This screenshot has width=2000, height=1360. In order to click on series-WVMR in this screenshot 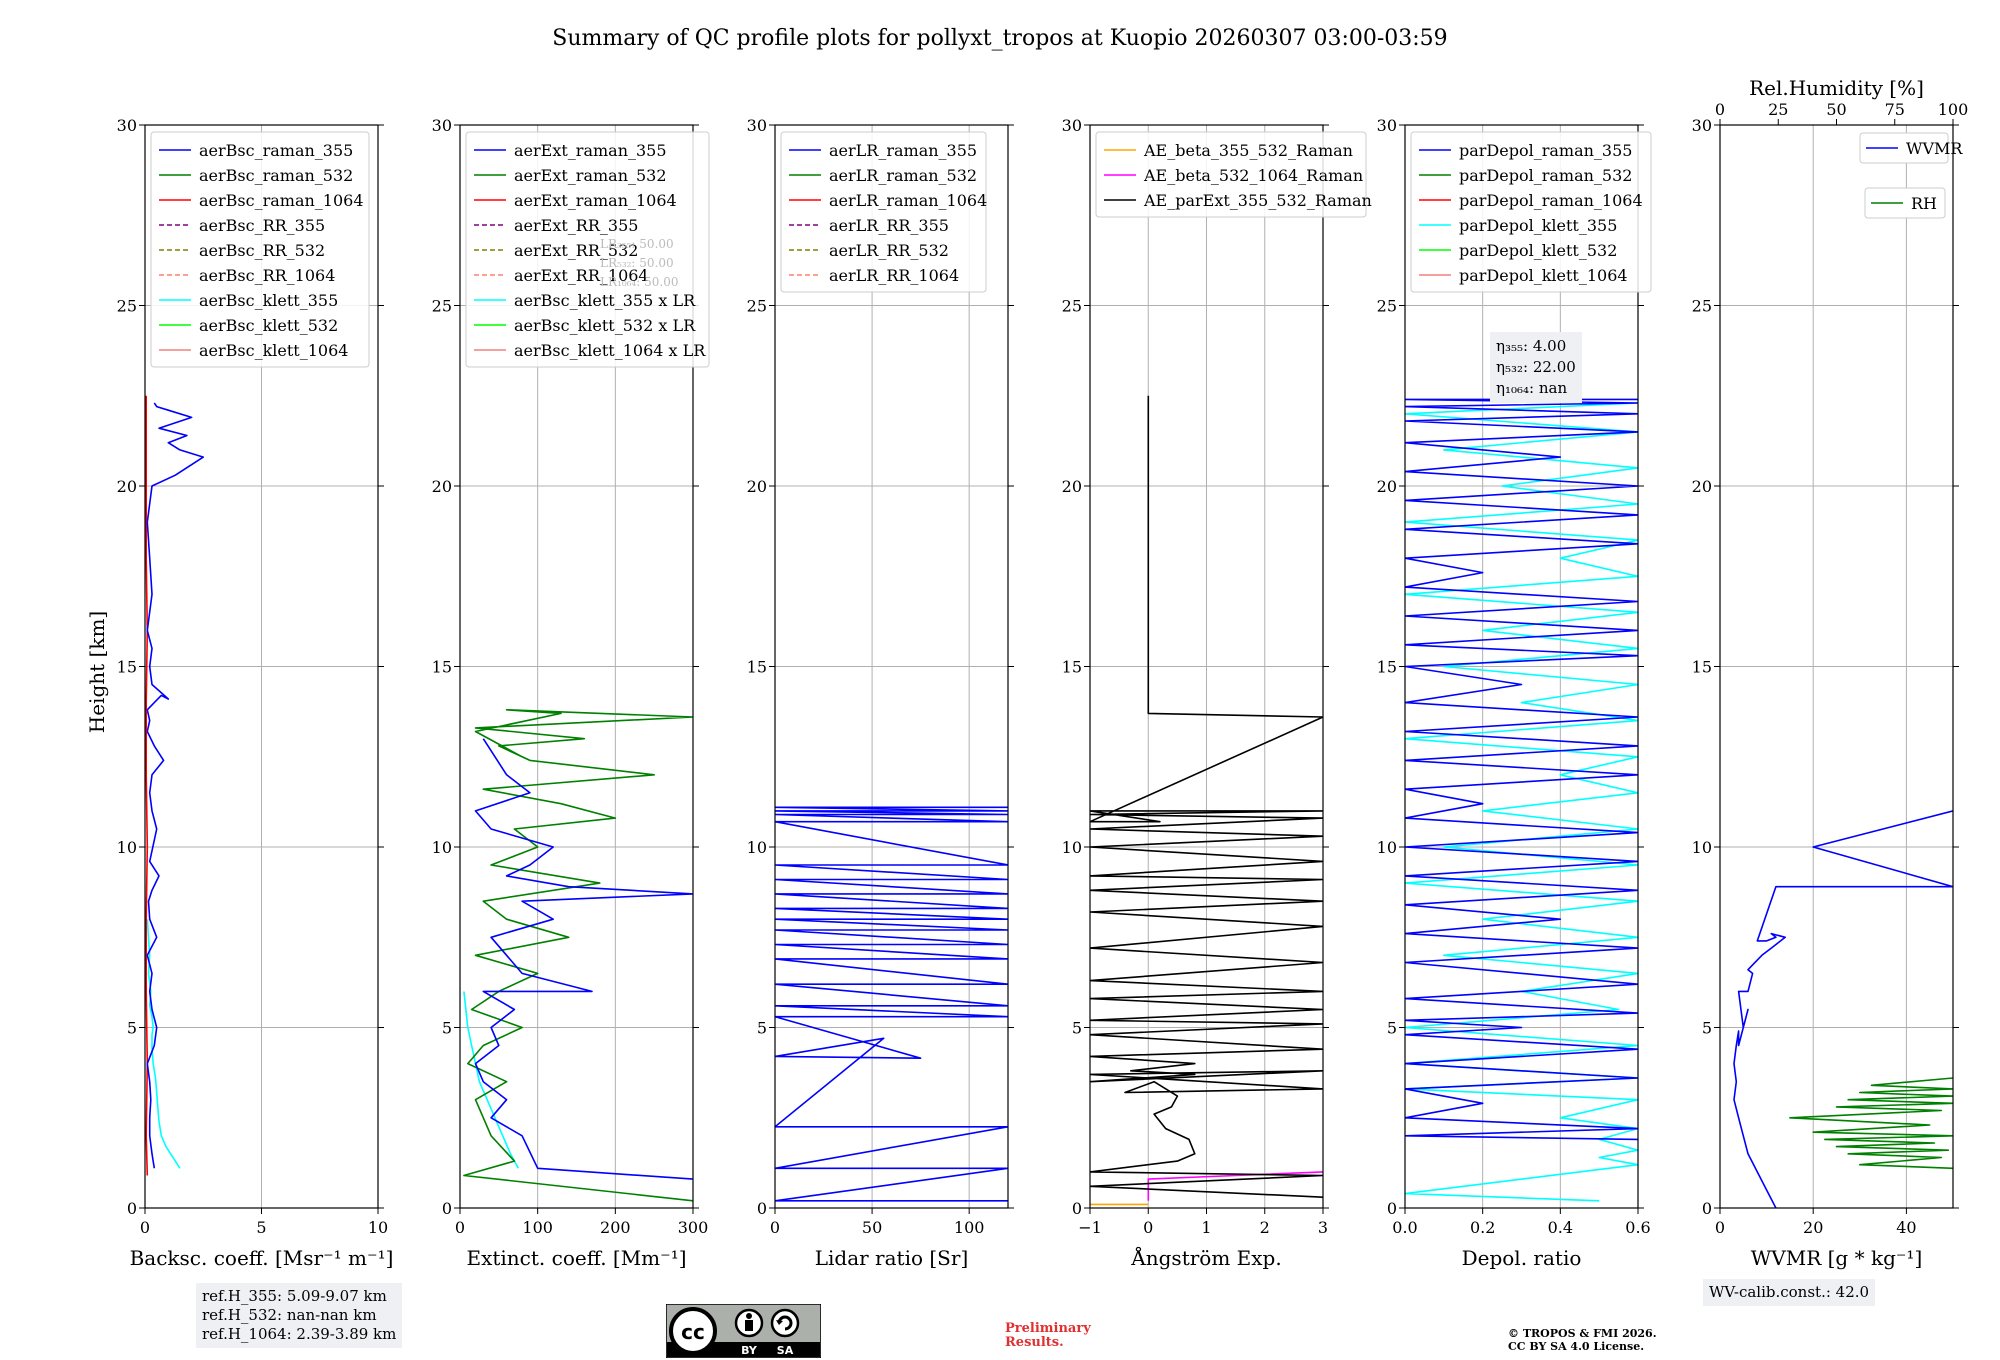, I will do `click(1843, 1009)`.